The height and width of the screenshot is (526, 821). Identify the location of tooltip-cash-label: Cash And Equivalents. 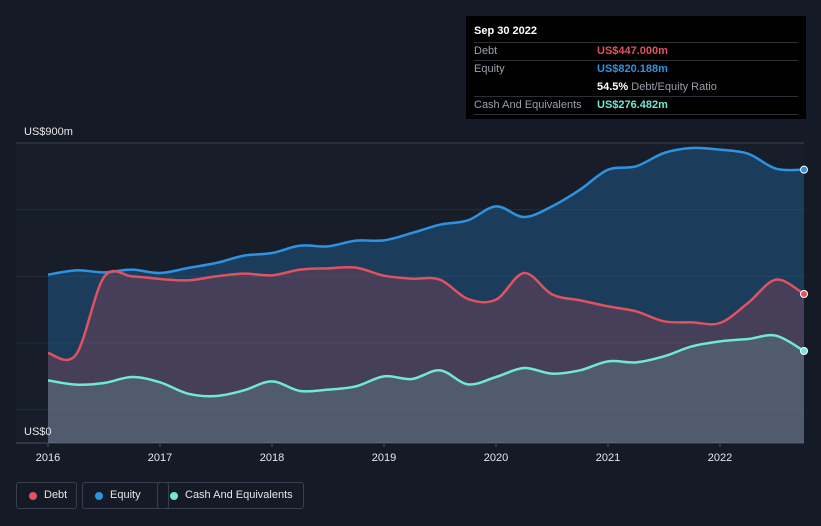
(528, 105).